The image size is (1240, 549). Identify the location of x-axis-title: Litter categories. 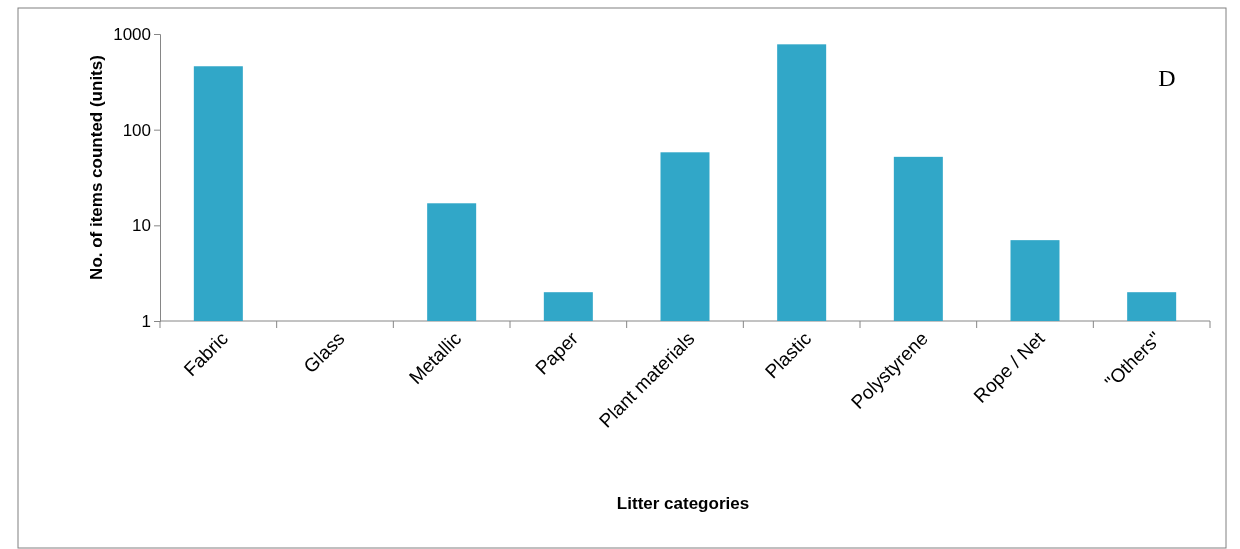
(683, 503).